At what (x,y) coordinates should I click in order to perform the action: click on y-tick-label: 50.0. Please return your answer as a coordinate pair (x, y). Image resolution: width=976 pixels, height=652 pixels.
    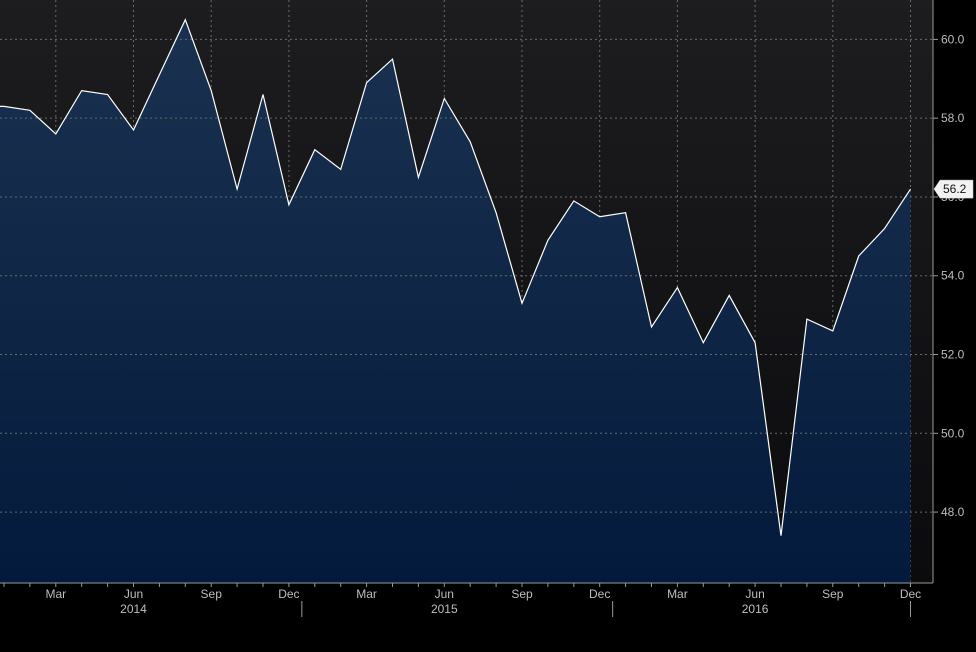
    Looking at the image, I should click on (953, 433).